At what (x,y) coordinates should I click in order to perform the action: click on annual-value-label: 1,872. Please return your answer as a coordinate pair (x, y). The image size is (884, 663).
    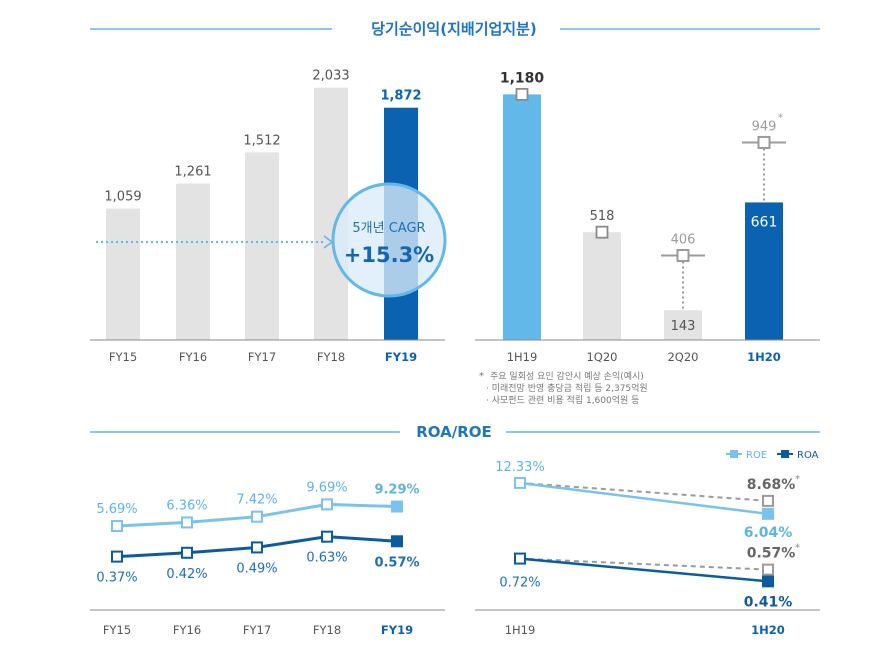
    Looking at the image, I should click on (400, 96).